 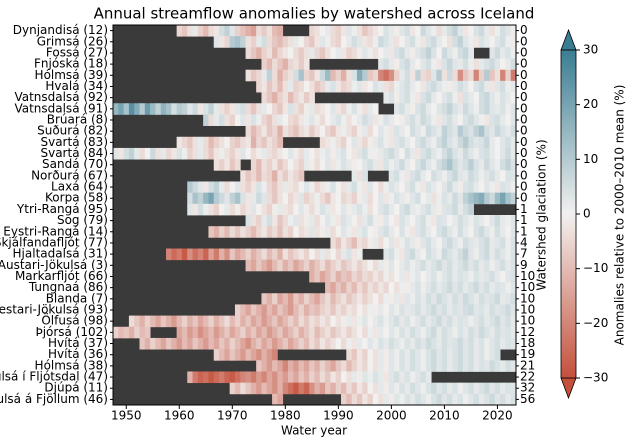 I want to click on glaciation-label: 0, so click(x=524, y=86).